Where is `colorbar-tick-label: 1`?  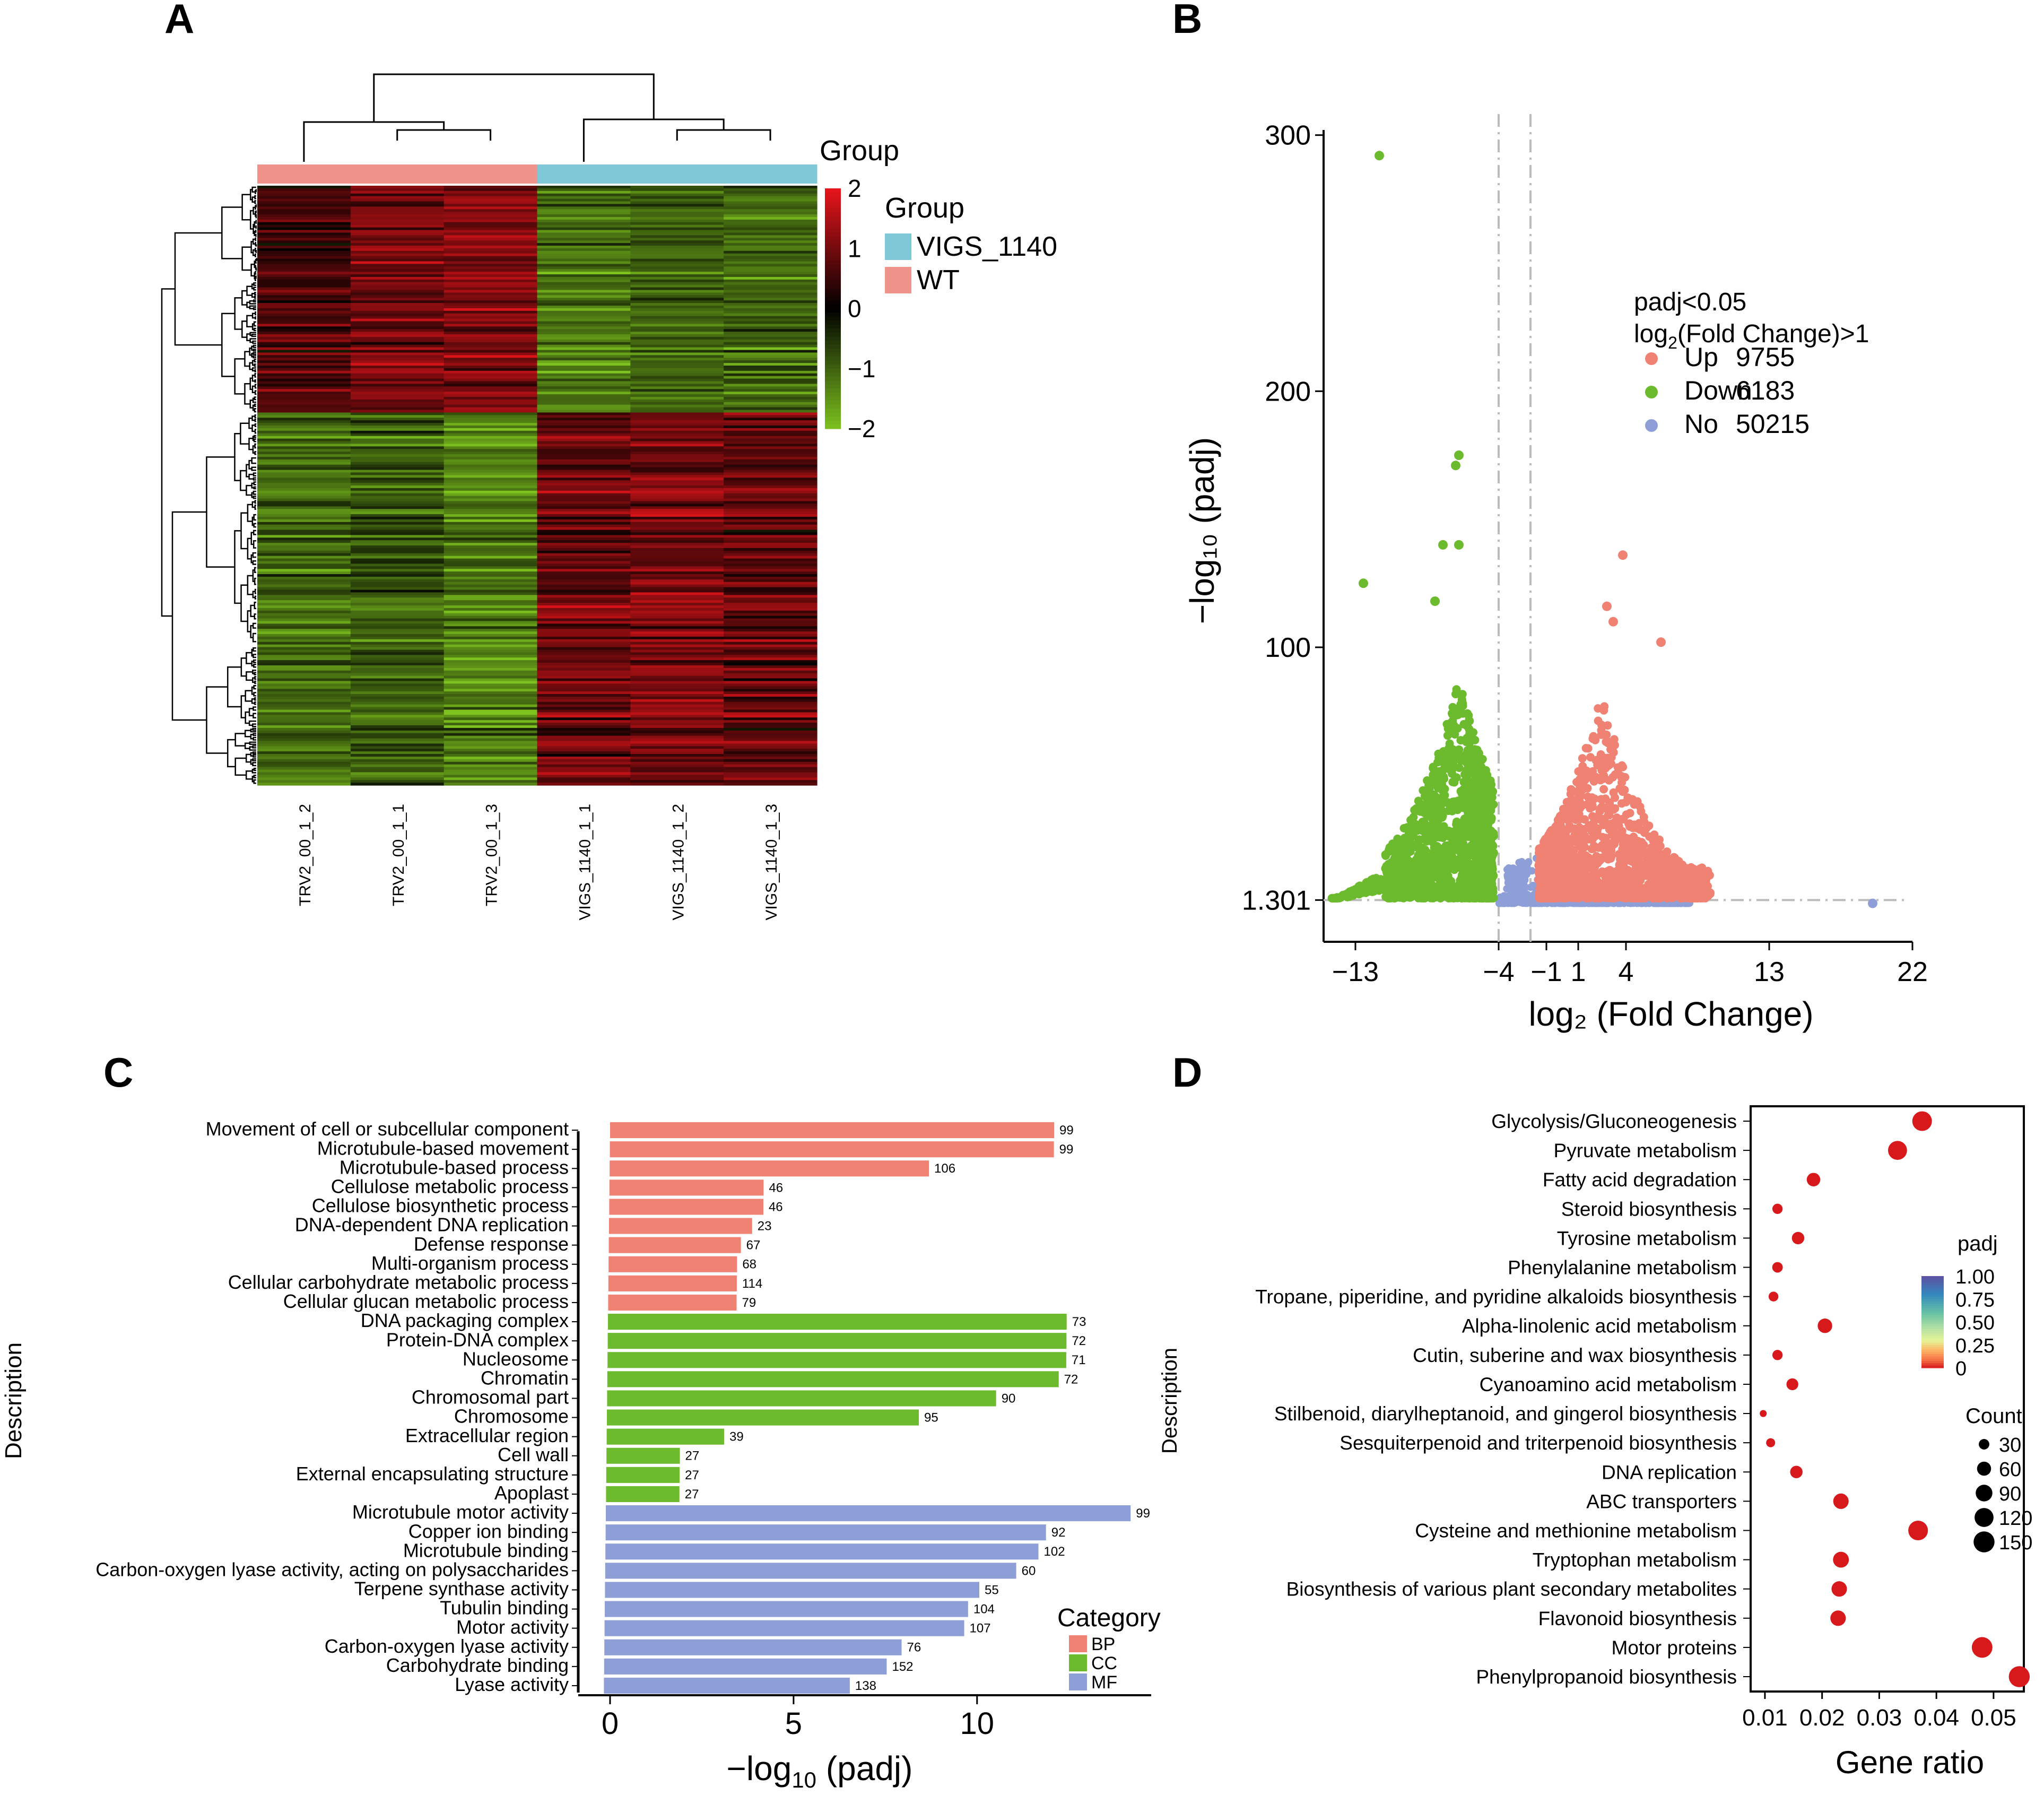
colorbar-tick-label: 1 is located at coordinates (855, 249).